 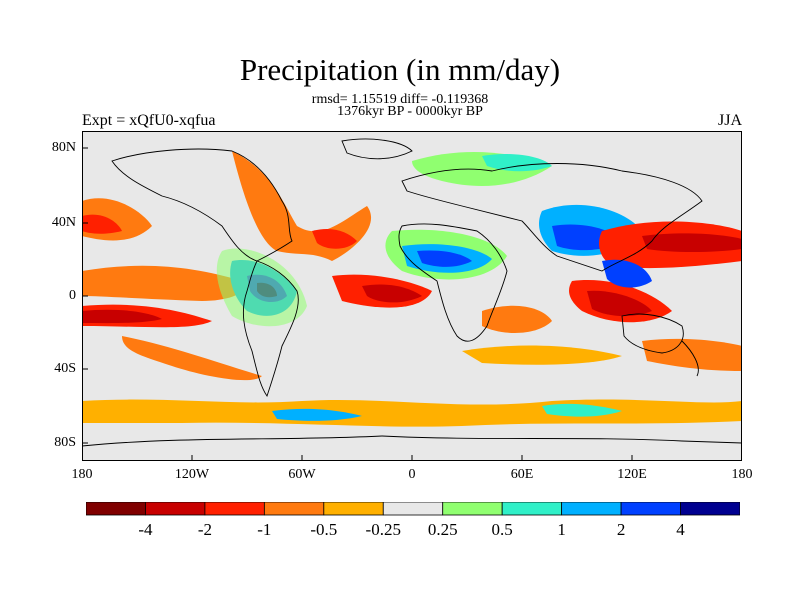 What do you see at coordinates (63, 147) in the screenshot?
I see `lat-label: 80N` at bounding box center [63, 147].